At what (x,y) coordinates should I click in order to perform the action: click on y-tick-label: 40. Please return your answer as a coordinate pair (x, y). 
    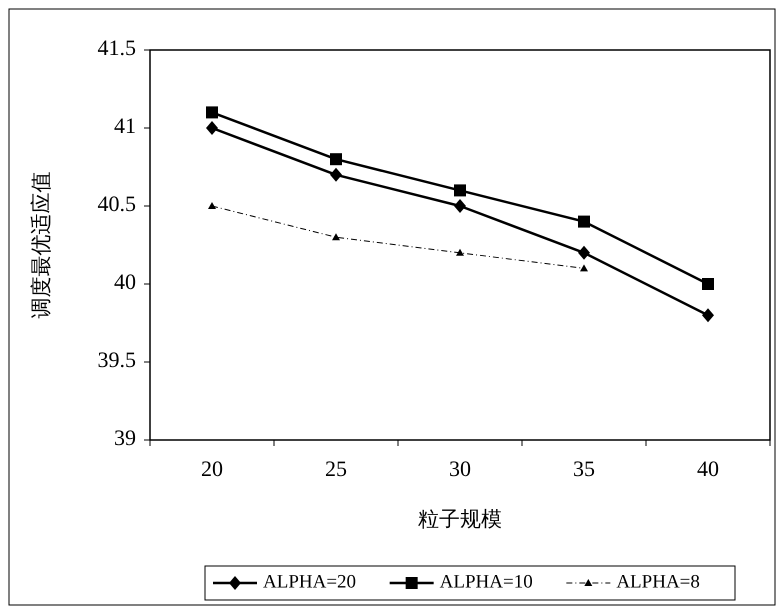
    Looking at the image, I should click on (125, 281).